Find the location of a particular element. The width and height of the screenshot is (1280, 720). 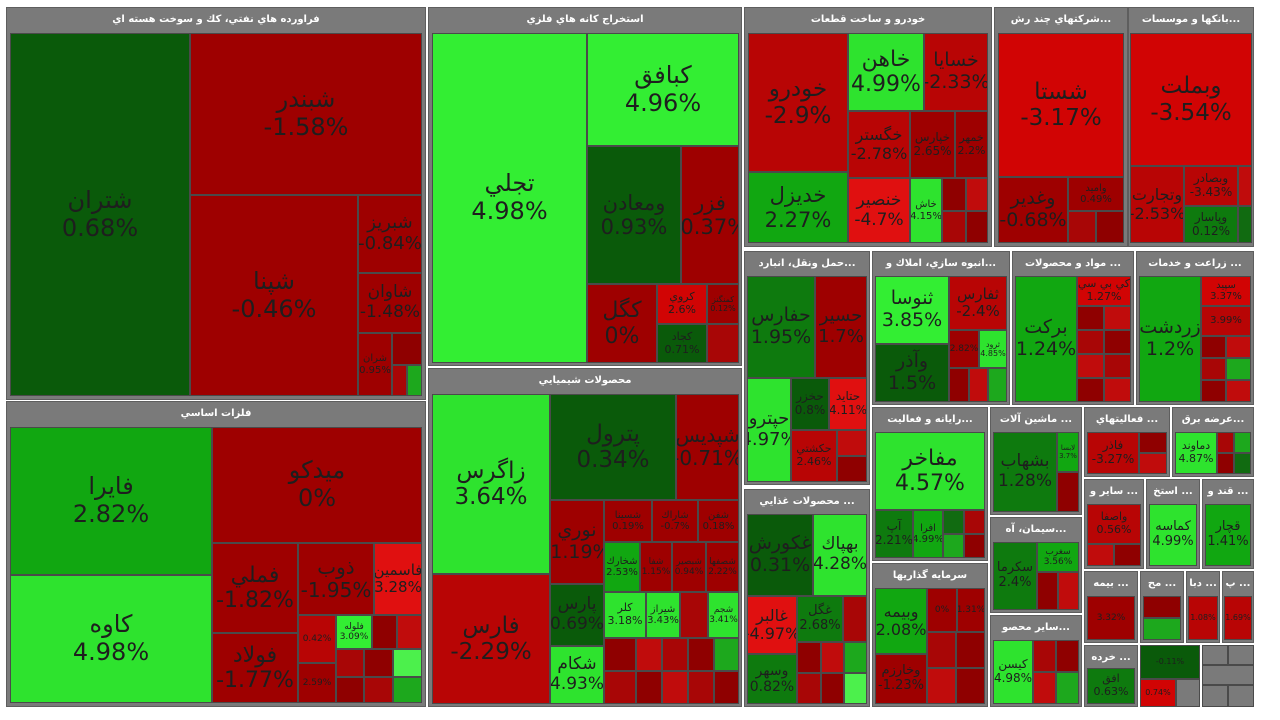

stock-tile: ثرود 4.85% is located at coordinates (993, 349).